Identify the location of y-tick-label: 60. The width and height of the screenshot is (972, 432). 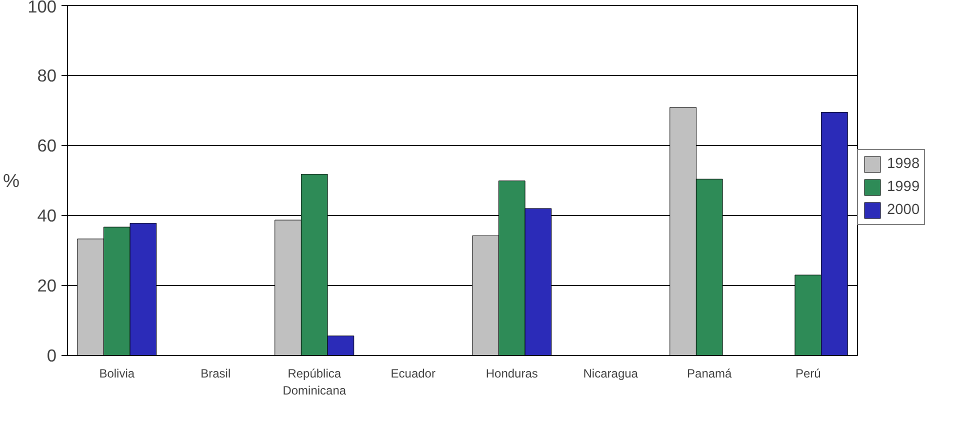
(47, 146).